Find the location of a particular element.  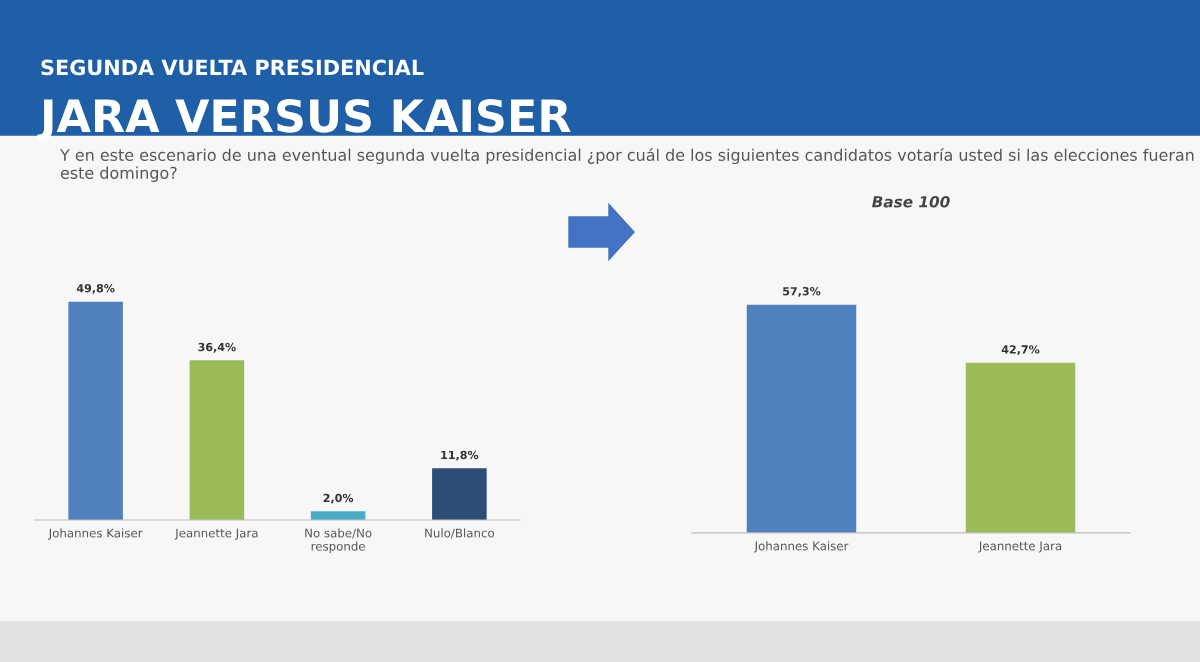

data-label: 2,0% is located at coordinates (338, 498).